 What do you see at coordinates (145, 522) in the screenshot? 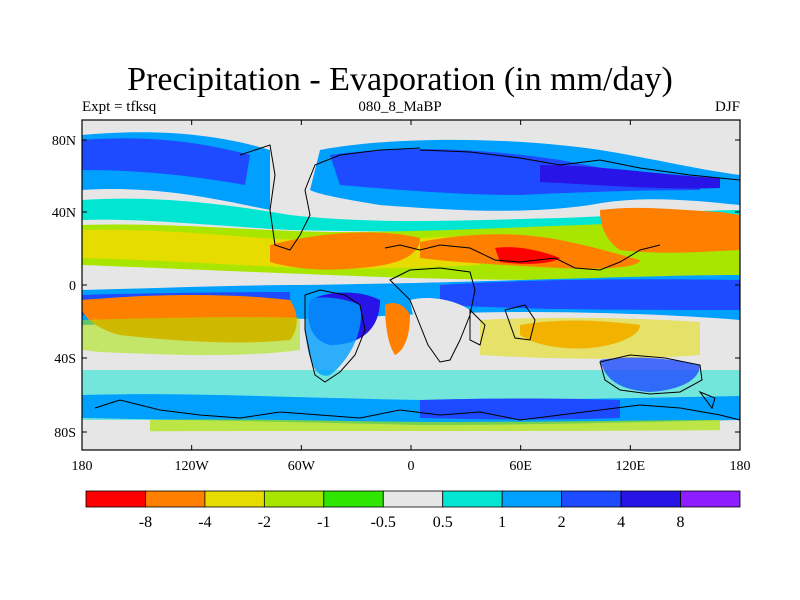
I see `colorbar-label: -8` at bounding box center [145, 522].